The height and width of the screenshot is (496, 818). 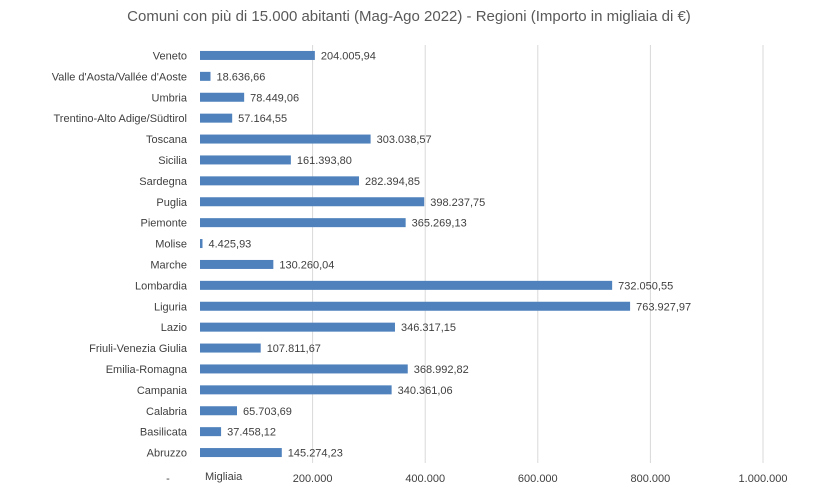 What do you see at coordinates (645, 286) in the screenshot?
I see `data-label: 732.050,55` at bounding box center [645, 286].